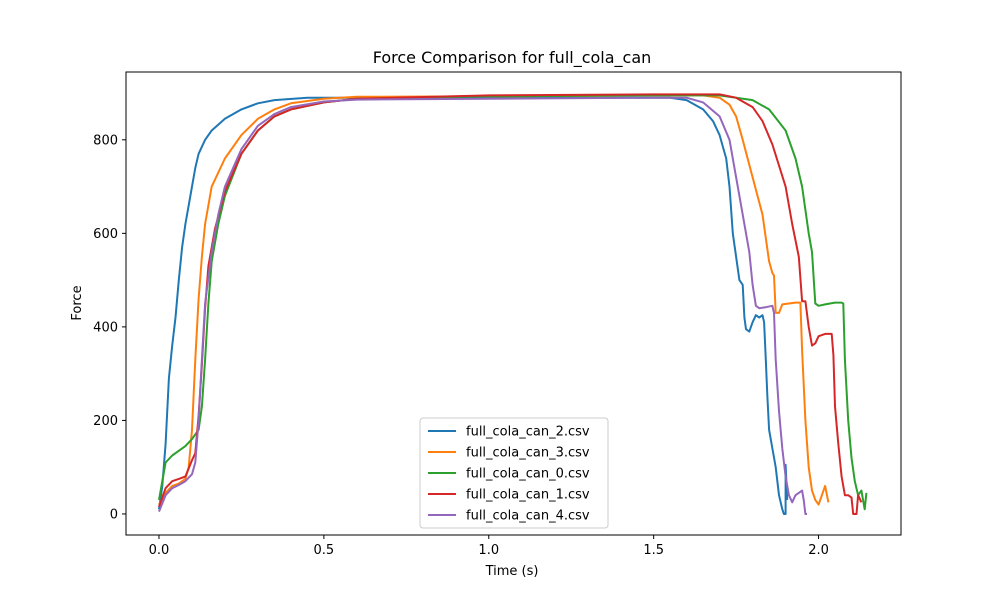 The height and width of the screenshot is (600, 1000). Describe the element at coordinates (653, 550) in the screenshot. I see `x-tick-label: 1.5` at that location.